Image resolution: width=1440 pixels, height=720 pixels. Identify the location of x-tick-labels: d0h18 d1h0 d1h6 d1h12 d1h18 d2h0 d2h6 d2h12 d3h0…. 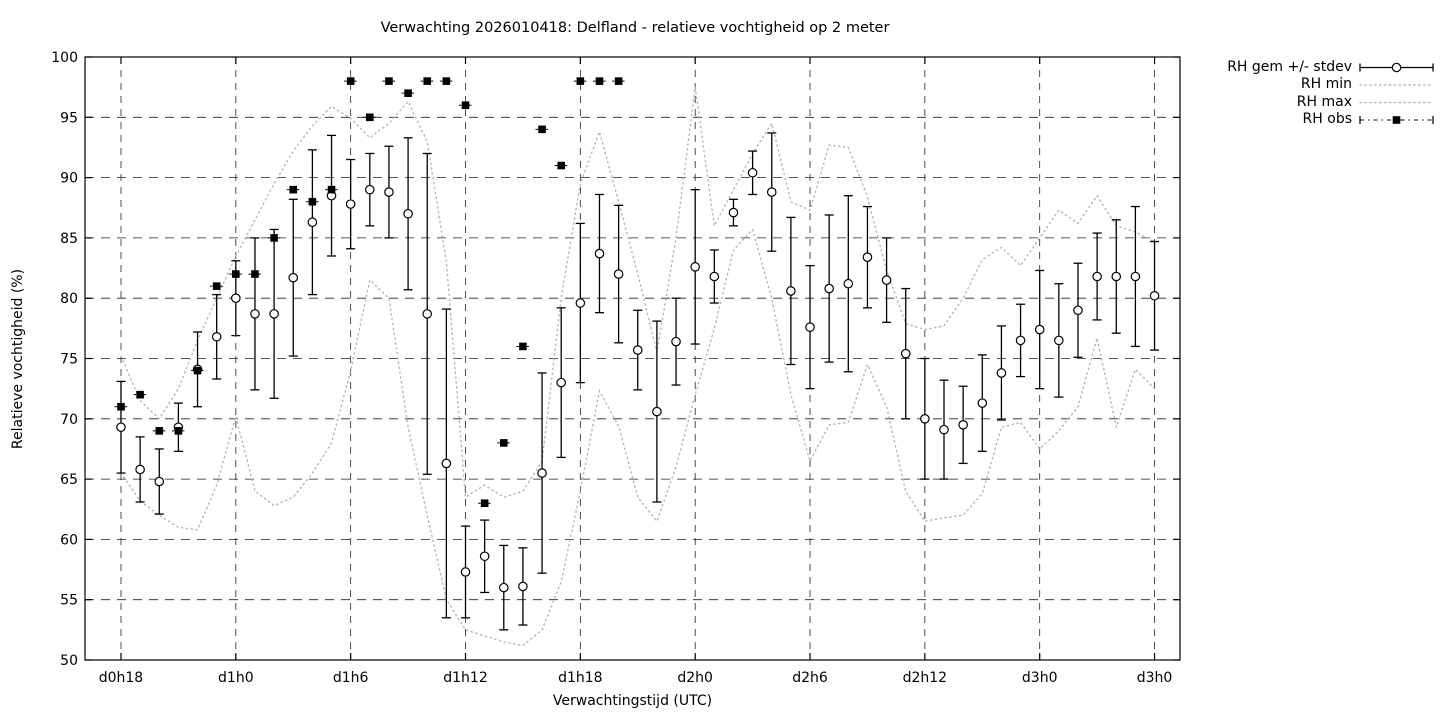
(636, 678).